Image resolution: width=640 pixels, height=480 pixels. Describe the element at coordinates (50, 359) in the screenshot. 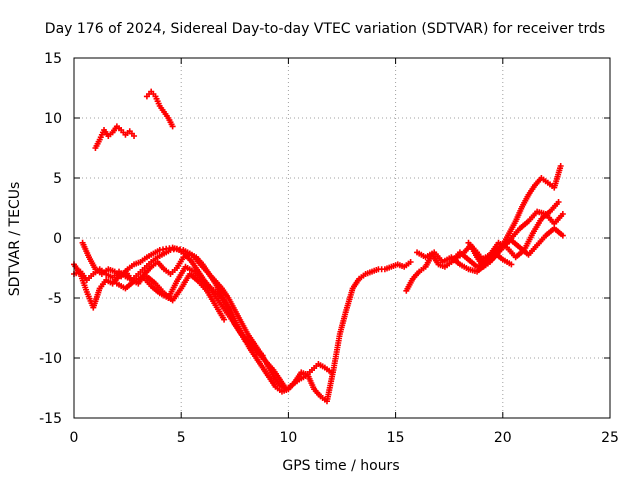

I see `y-tick-label: -10` at that location.